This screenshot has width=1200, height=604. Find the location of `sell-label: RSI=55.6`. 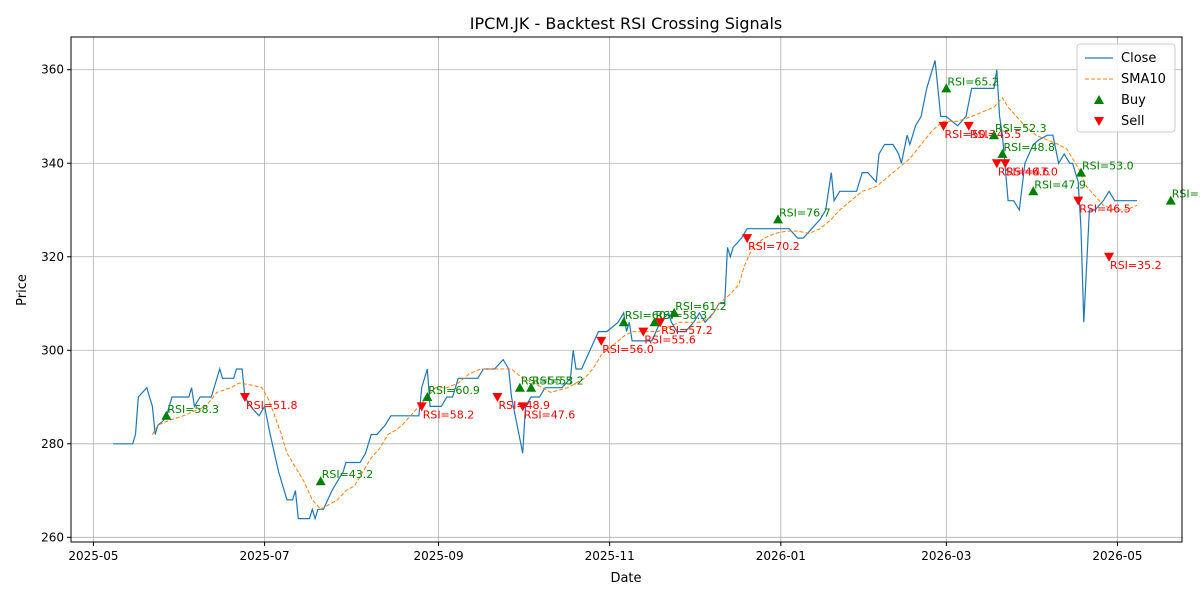

sell-label: RSI=55.6 is located at coordinates (670, 340).